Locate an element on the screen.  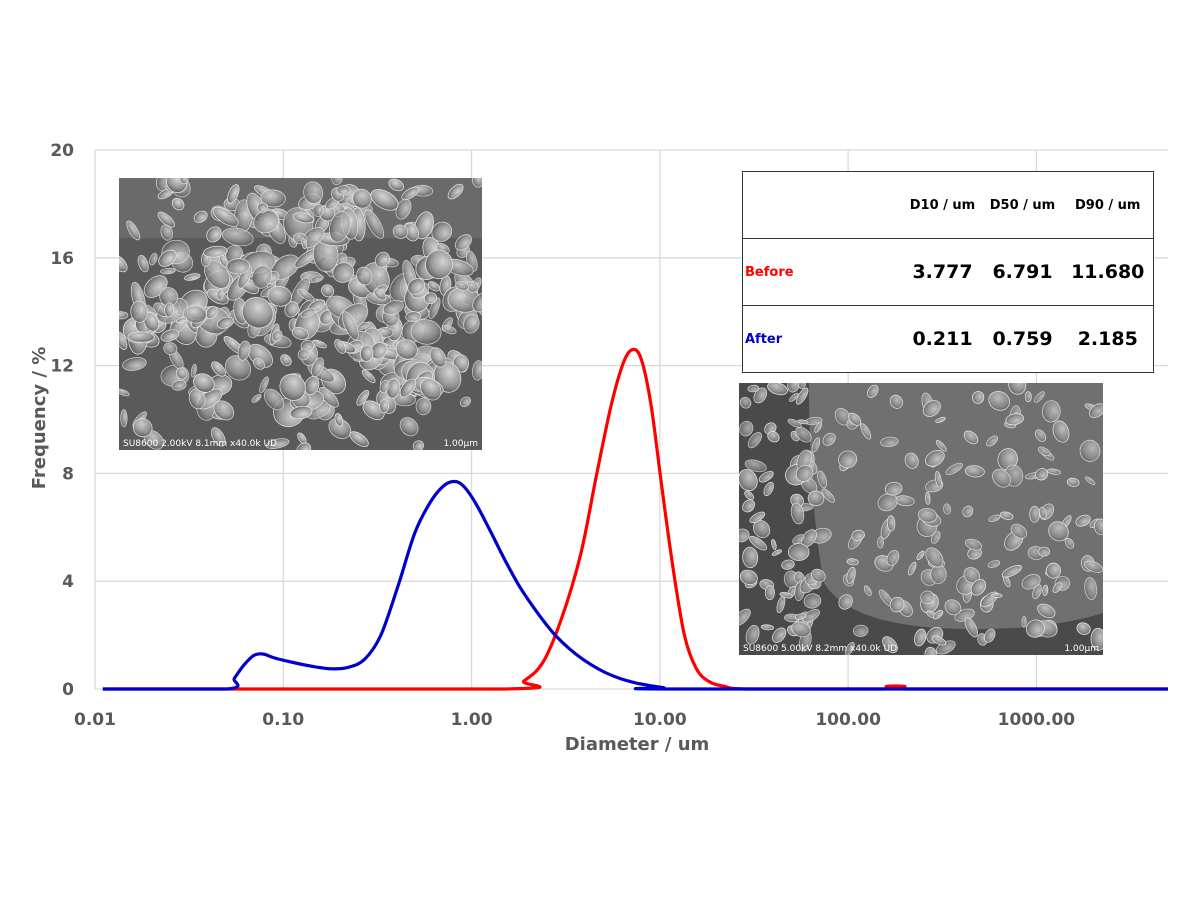
table-row-before: Before 3.777 6.791 11.680 is located at coordinates (948, 272).